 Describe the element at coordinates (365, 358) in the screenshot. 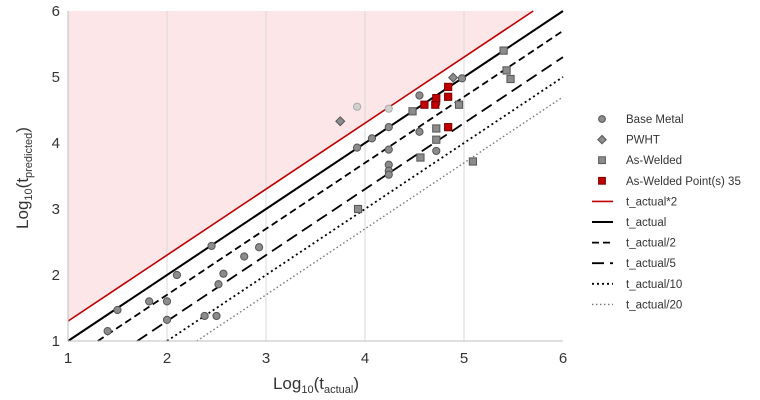

I see `x-tick-label: 4` at that location.